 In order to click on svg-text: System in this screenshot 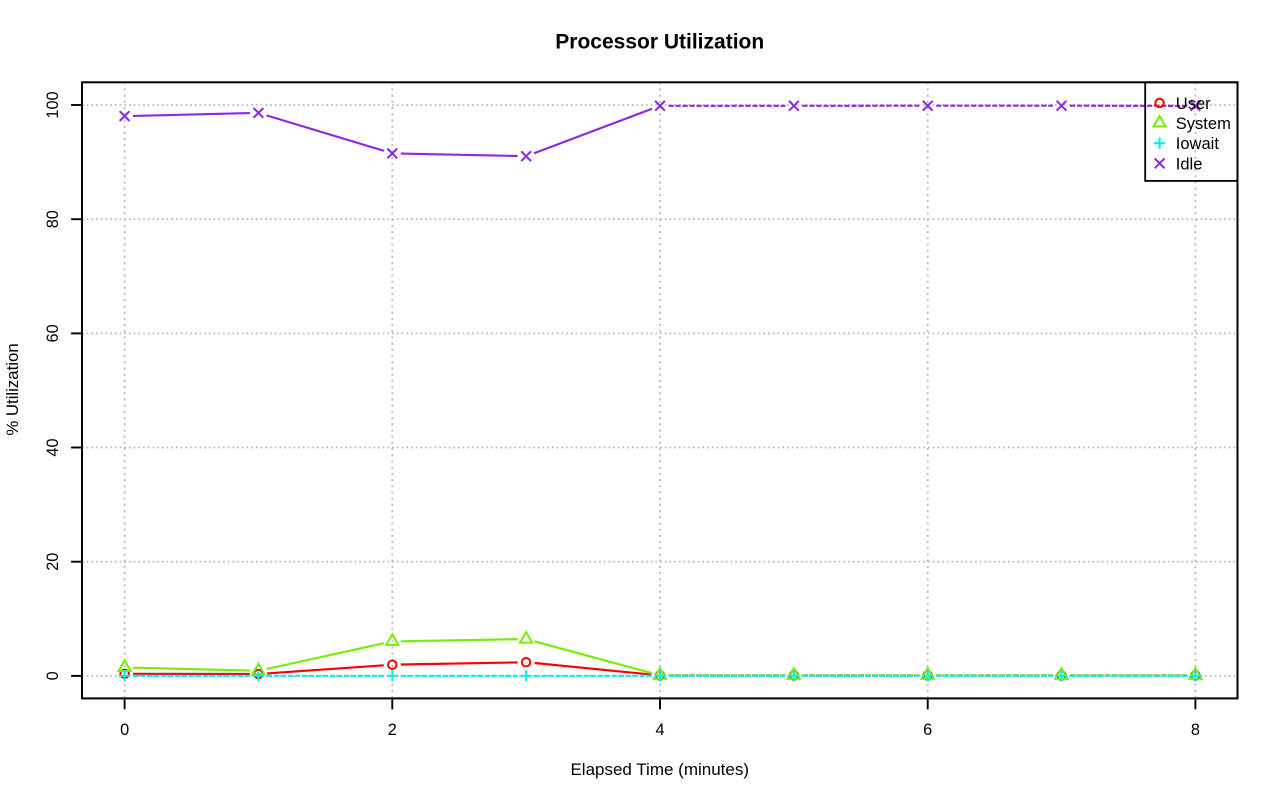, I will do `click(1203, 124)`.